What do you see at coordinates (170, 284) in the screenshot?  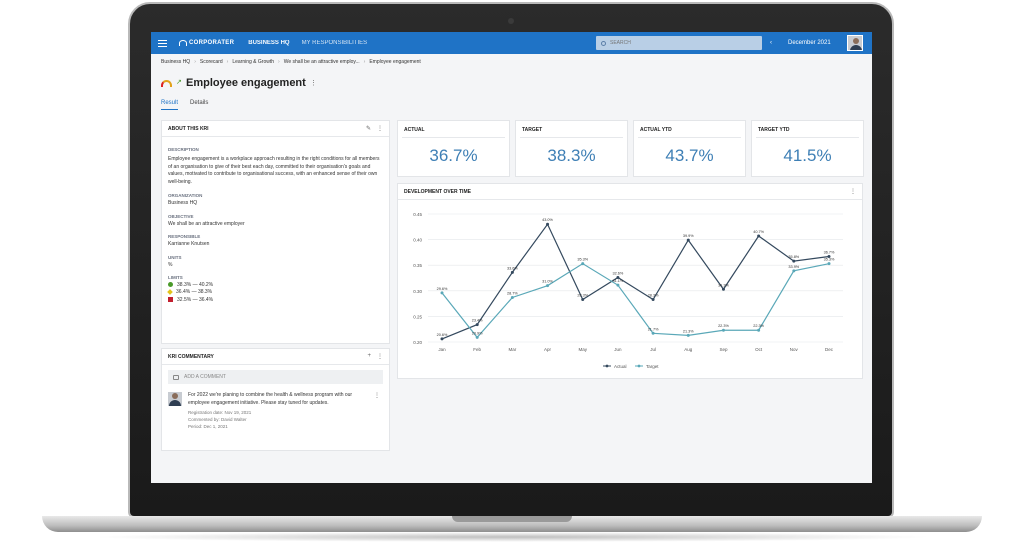 I see `green-circle-icon` at bounding box center [170, 284].